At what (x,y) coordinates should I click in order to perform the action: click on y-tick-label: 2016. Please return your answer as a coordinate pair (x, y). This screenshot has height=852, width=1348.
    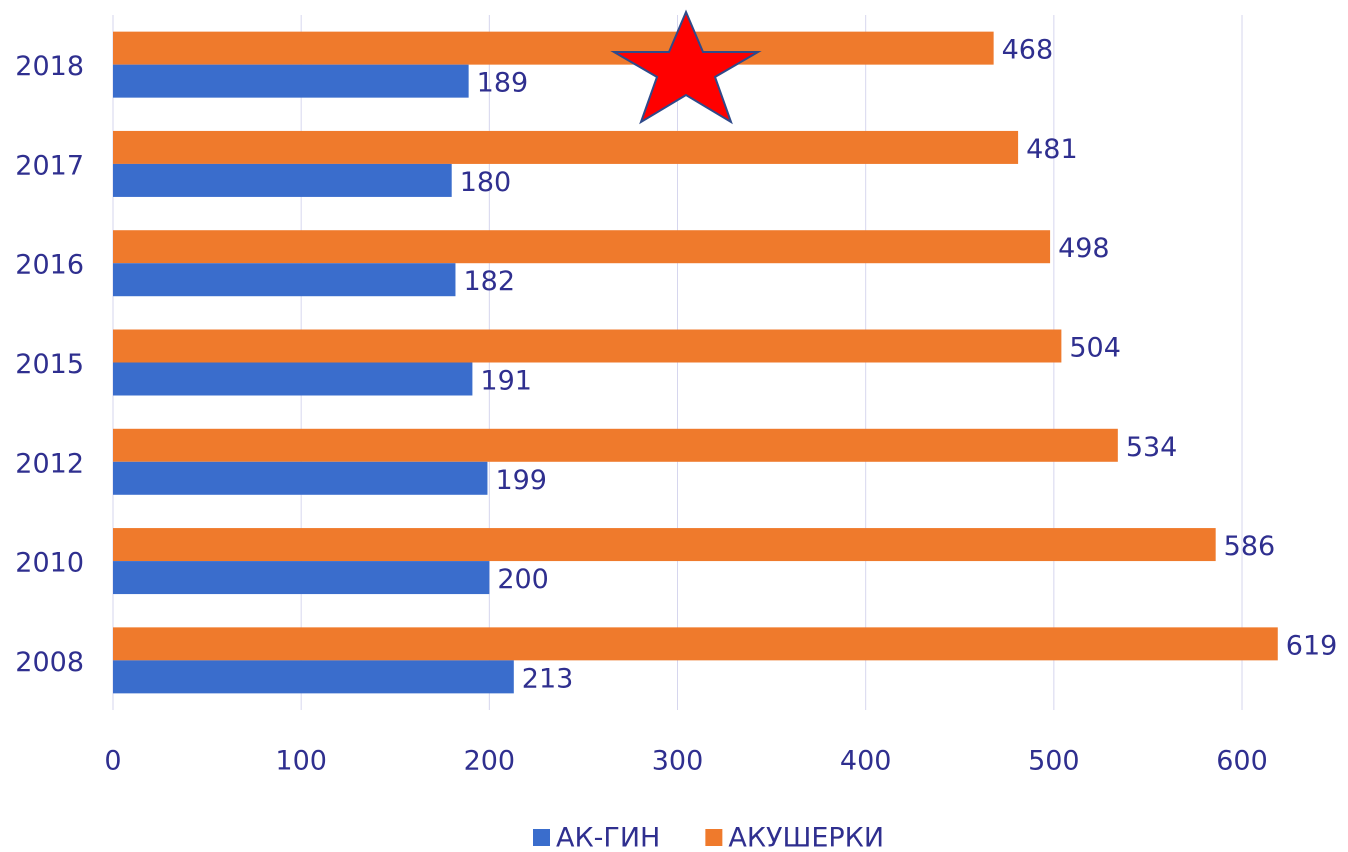
    Looking at the image, I should click on (49, 265).